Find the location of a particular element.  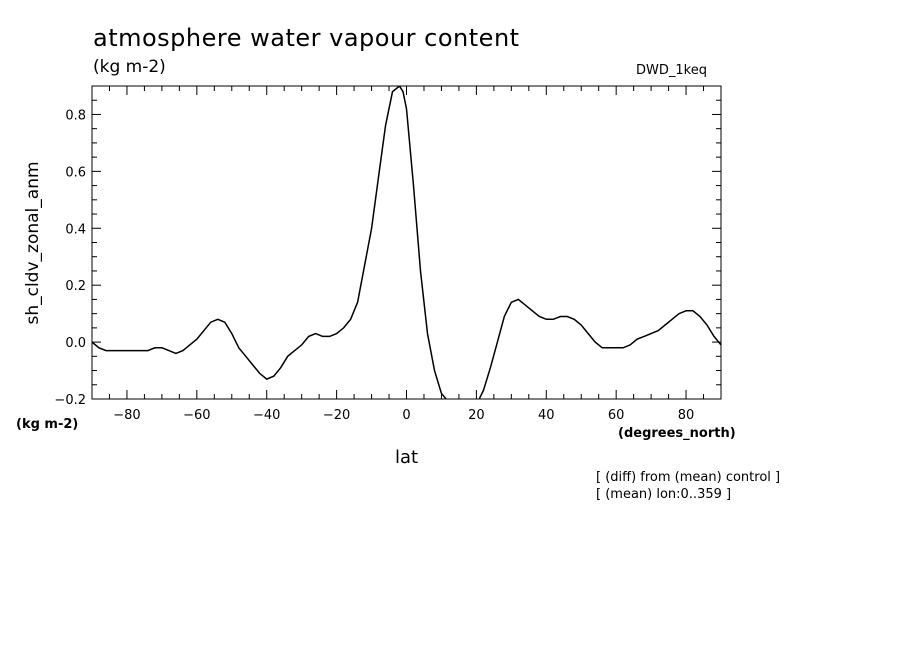

chart-units: (kg m-2) is located at coordinates (129, 67).